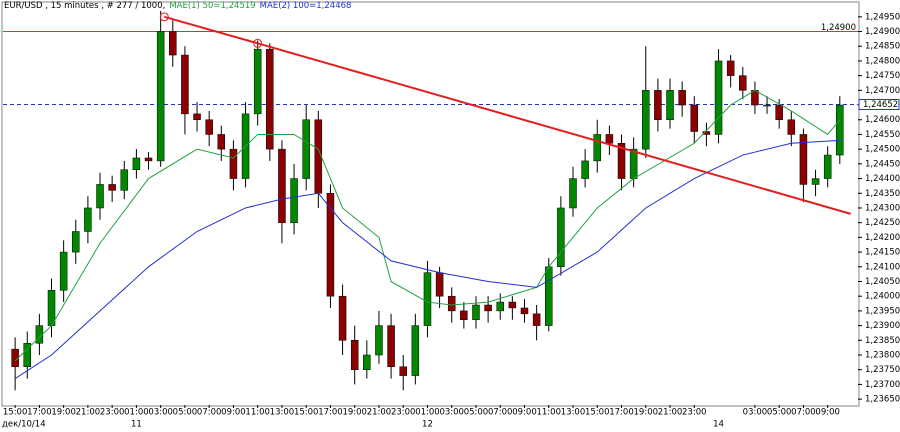 The height and width of the screenshot is (432, 900). I want to click on y-tick-label: 1,23850, so click(882, 341).